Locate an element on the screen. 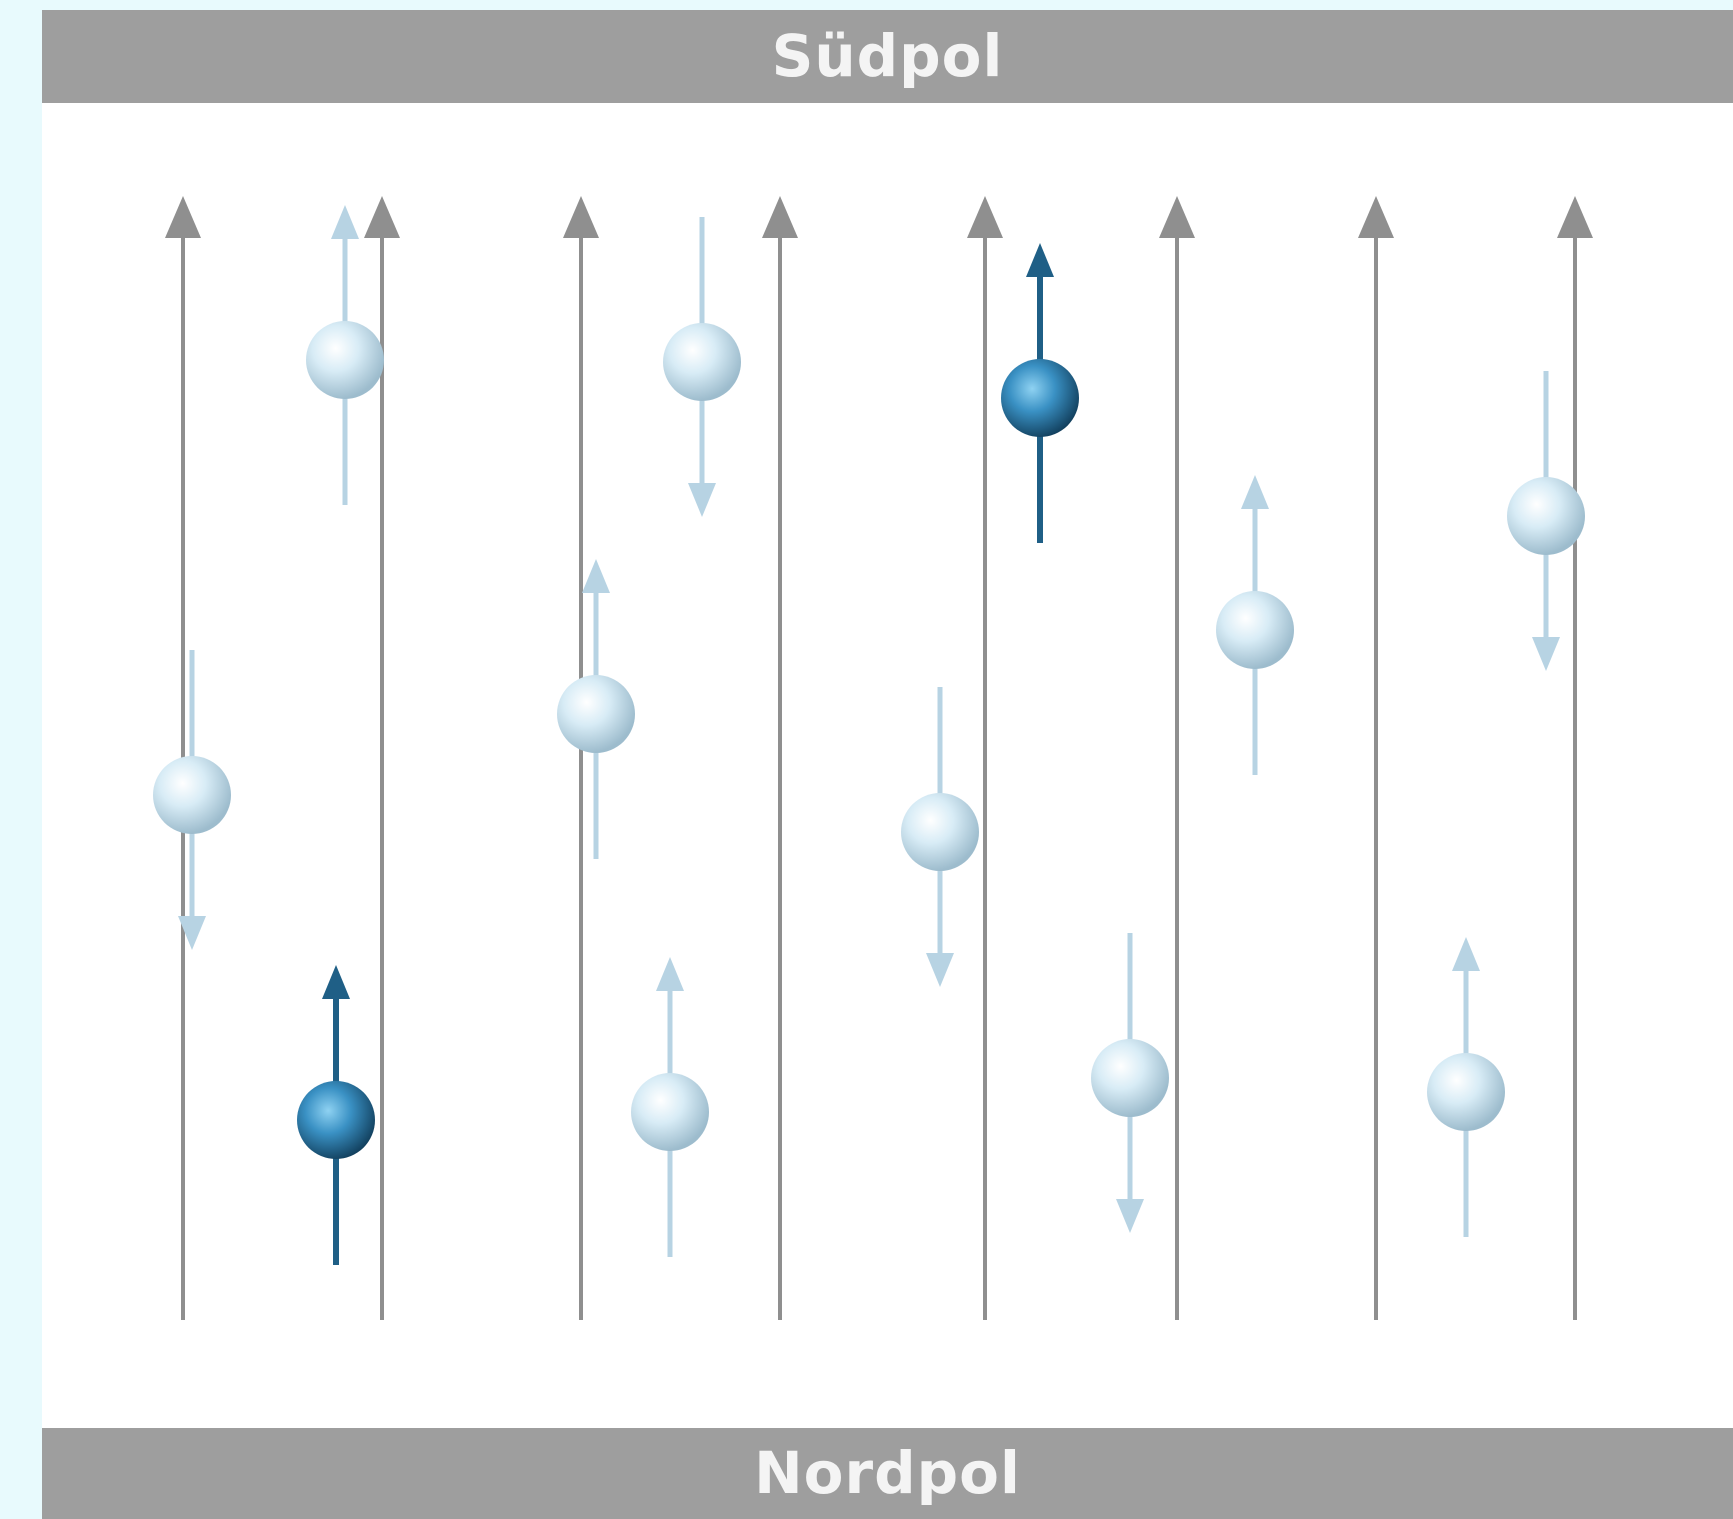 This screenshot has height=1519, width=1733. north-pole-bar: Nordpol is located at coordinates (887, 1473).